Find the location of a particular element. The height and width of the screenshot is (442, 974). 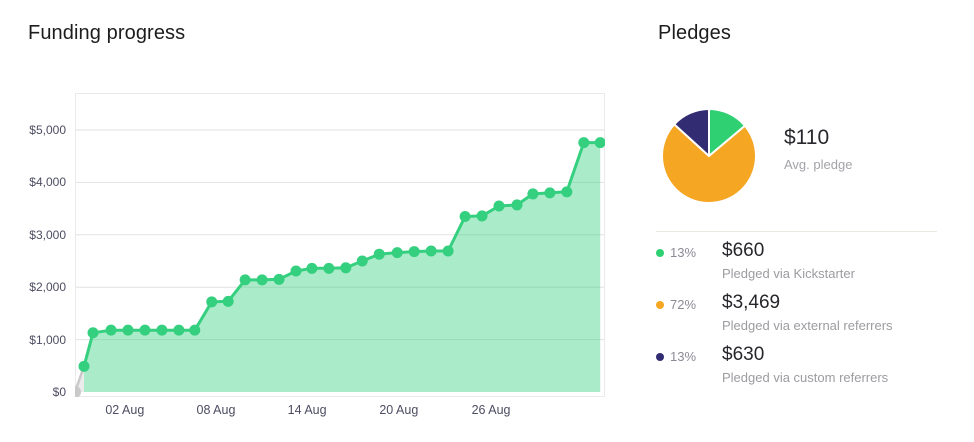

y-axis-tick-label: $4,000 is located at coordinates (47, 182).